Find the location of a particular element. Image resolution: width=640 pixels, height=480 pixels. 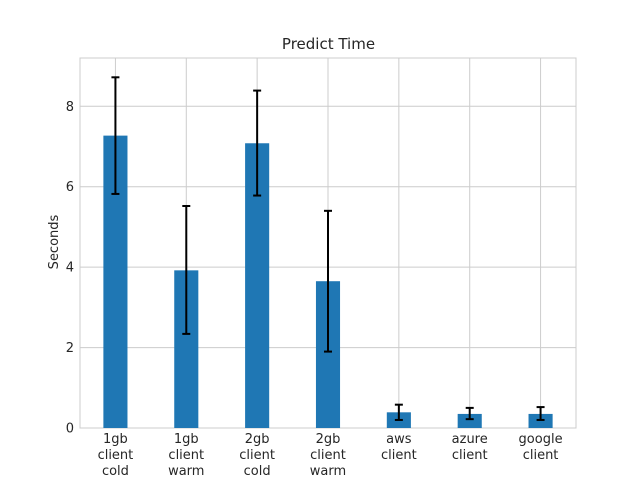

x-tick-label: 1gb client cold is located at coordinates (116, 455).